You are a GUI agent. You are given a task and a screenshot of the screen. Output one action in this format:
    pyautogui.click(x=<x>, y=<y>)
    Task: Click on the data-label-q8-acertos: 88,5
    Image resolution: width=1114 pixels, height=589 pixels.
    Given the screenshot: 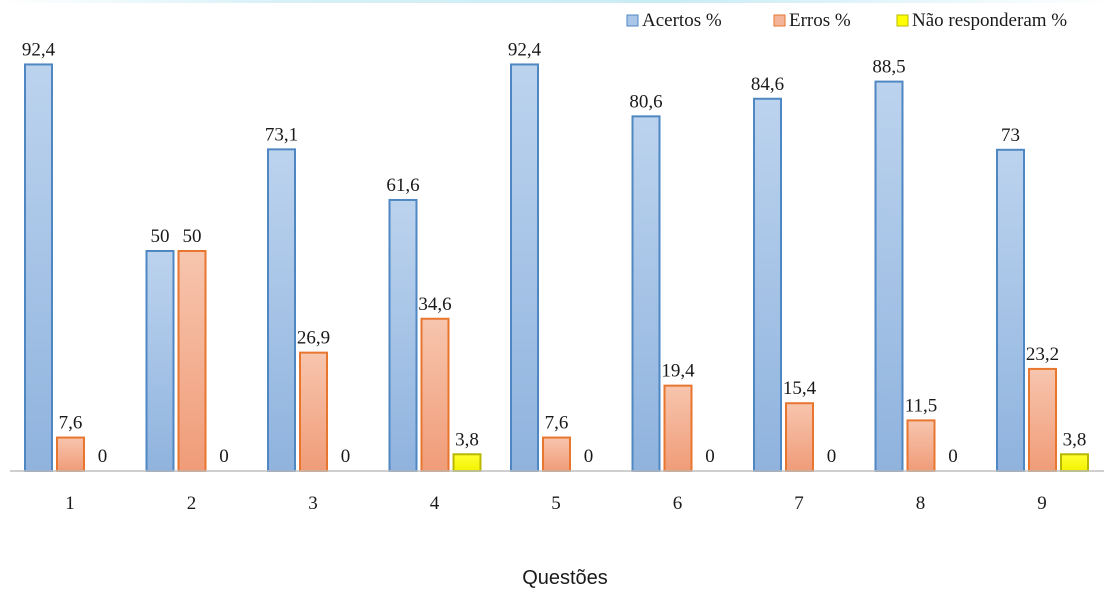 What is the action you would take?
    pyautogui.click(x=888, y=67)
    